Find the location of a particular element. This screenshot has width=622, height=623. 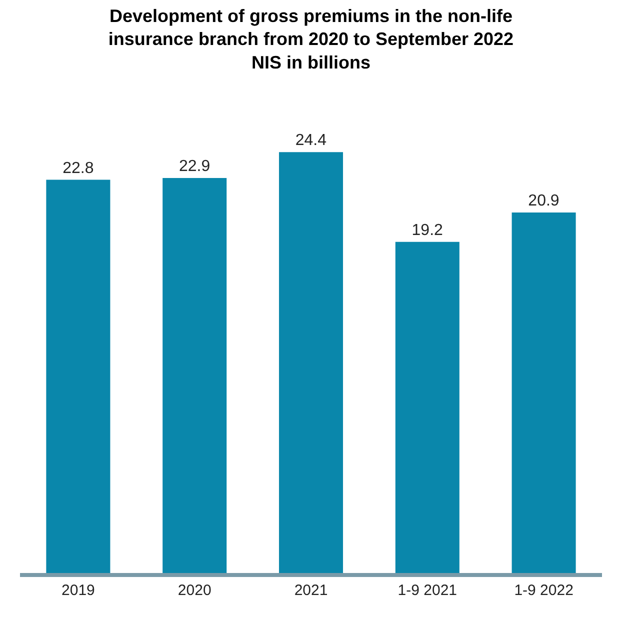

x-tick-label: 2021 is located at coordinates (311, 590).